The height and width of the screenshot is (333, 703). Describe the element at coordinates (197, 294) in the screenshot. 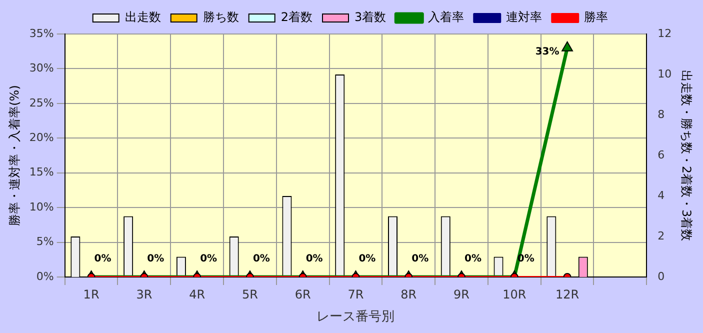

I see `x-tick-label: 4R` at that location.